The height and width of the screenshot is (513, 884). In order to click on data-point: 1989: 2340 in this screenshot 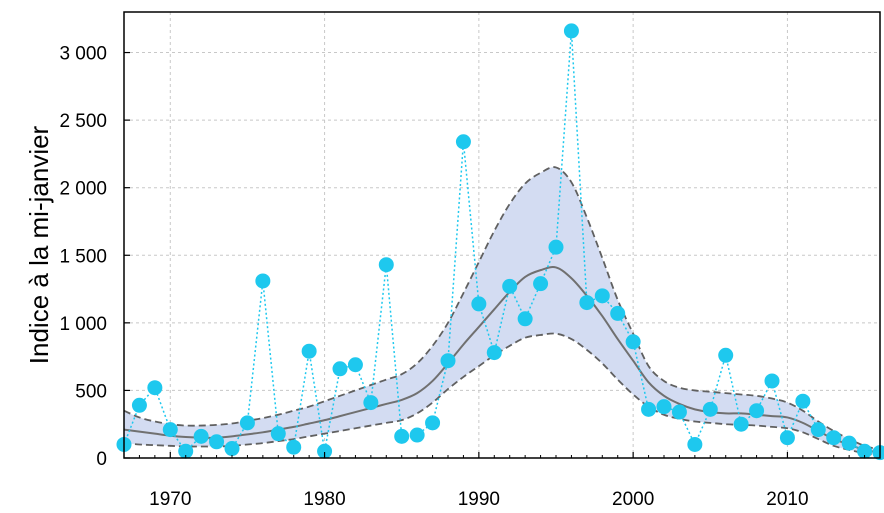, I will do `click(463, 142)`.